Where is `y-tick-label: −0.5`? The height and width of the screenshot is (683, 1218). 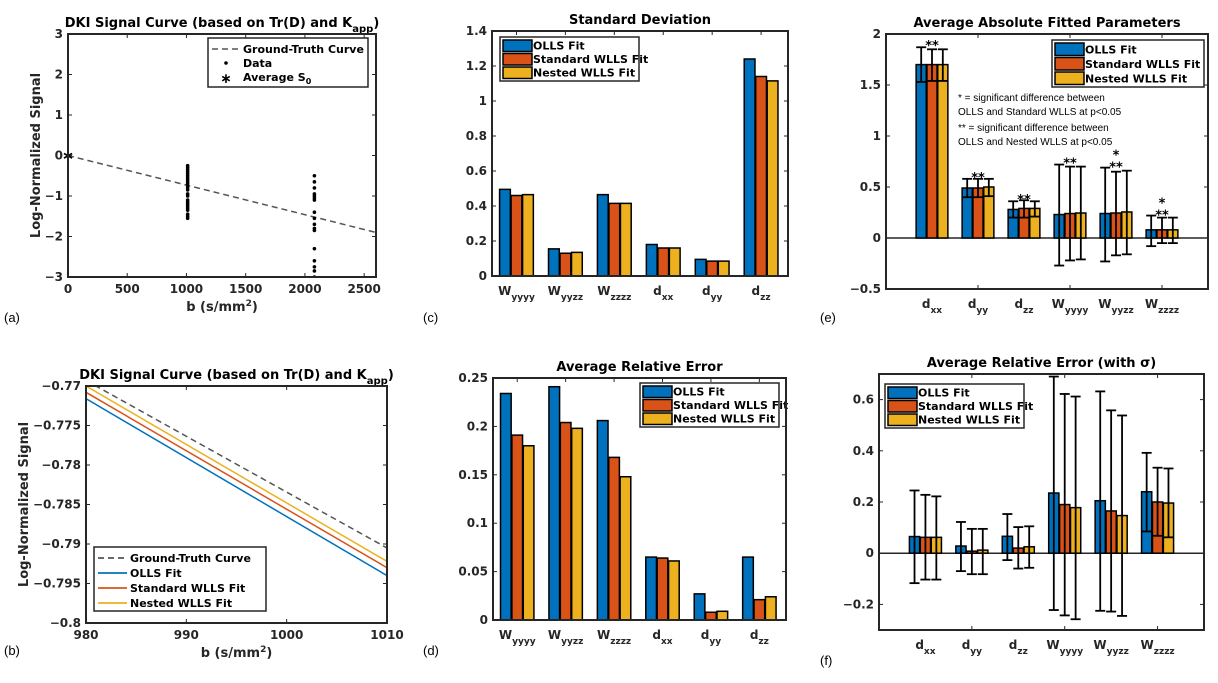 y-tick-label: −0.5 is located at coordinates (865, 289).